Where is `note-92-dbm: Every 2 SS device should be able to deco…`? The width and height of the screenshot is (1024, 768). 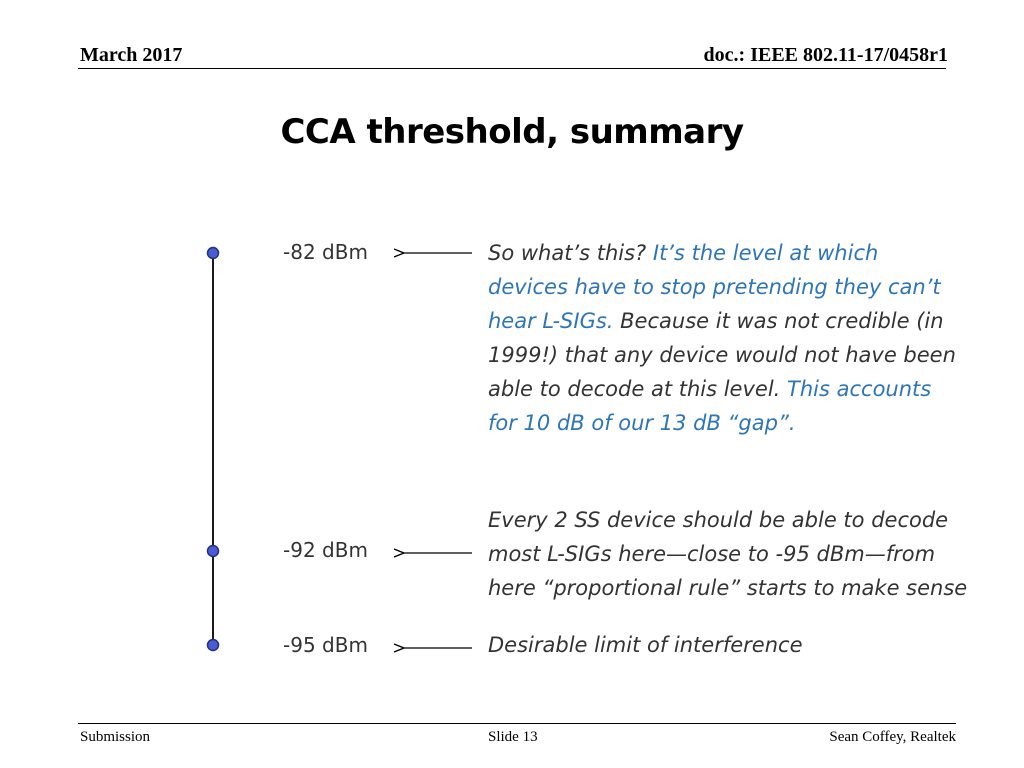 note-92-dbm: Every 2 SS device should be able to deco… is located at coordinates (728, 554).